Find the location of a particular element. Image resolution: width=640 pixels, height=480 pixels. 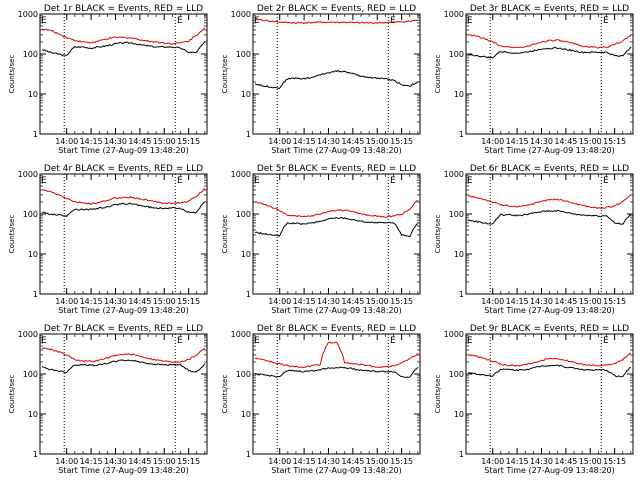

chart-title: Det 3r BLACK = Events, RED = LLD is located at coordinates (549, 9).